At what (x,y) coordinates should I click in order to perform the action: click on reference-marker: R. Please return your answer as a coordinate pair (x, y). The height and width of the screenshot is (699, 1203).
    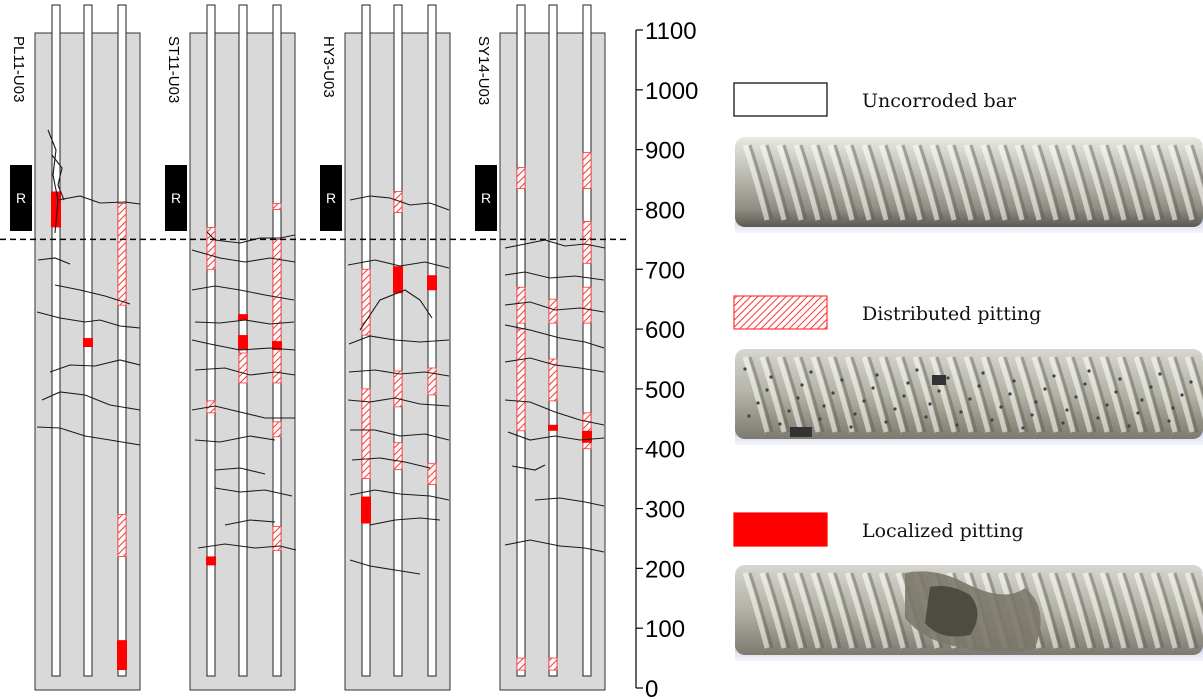
    Looking at the image, I should click on (486, 198).